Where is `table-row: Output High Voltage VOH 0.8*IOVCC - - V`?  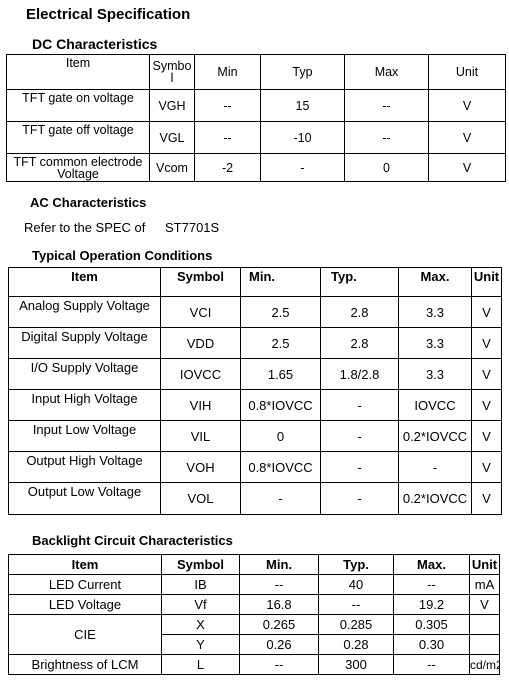
table-row: Output High Voltage VOH 0.8*IOVCC - - V is located at coordinates (255, 467).